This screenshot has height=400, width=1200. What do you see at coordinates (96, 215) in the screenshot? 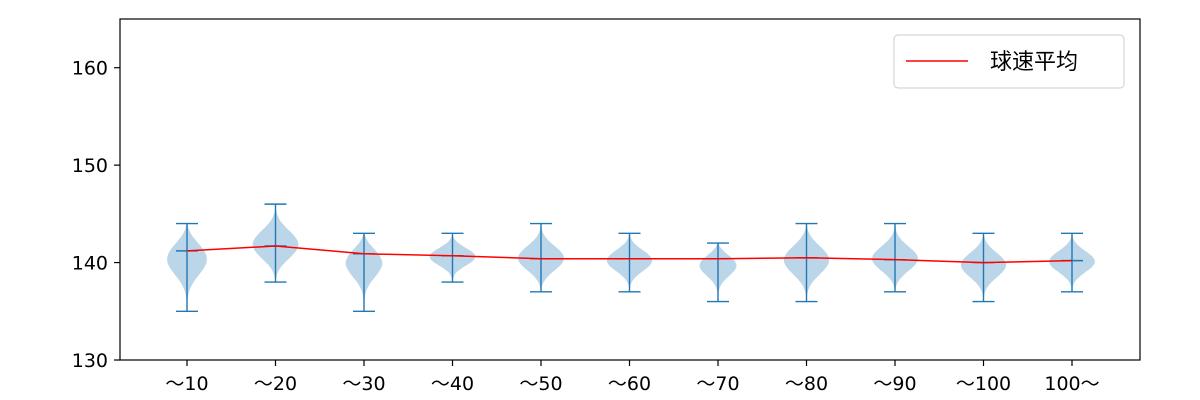
I see `y-axis: 130 140 150 160` at bounding box center [96, 215].